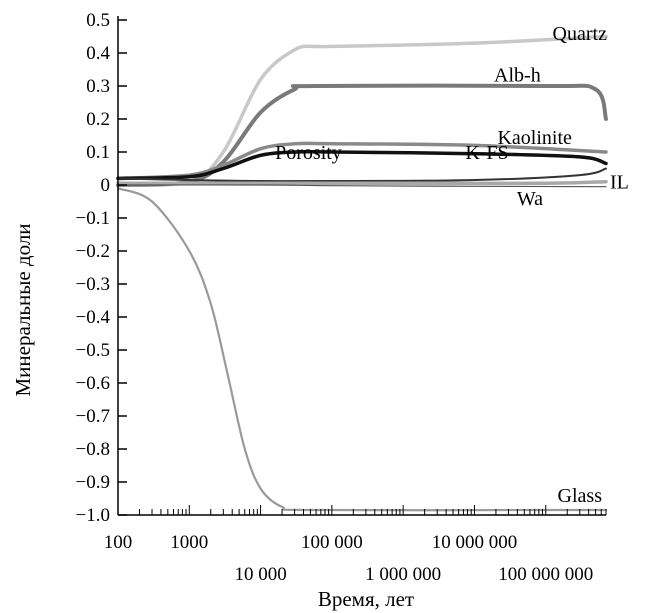 This screenshot has height=613, width=645. I want to click on y-tick-label: 0.5, so click(98, 20).